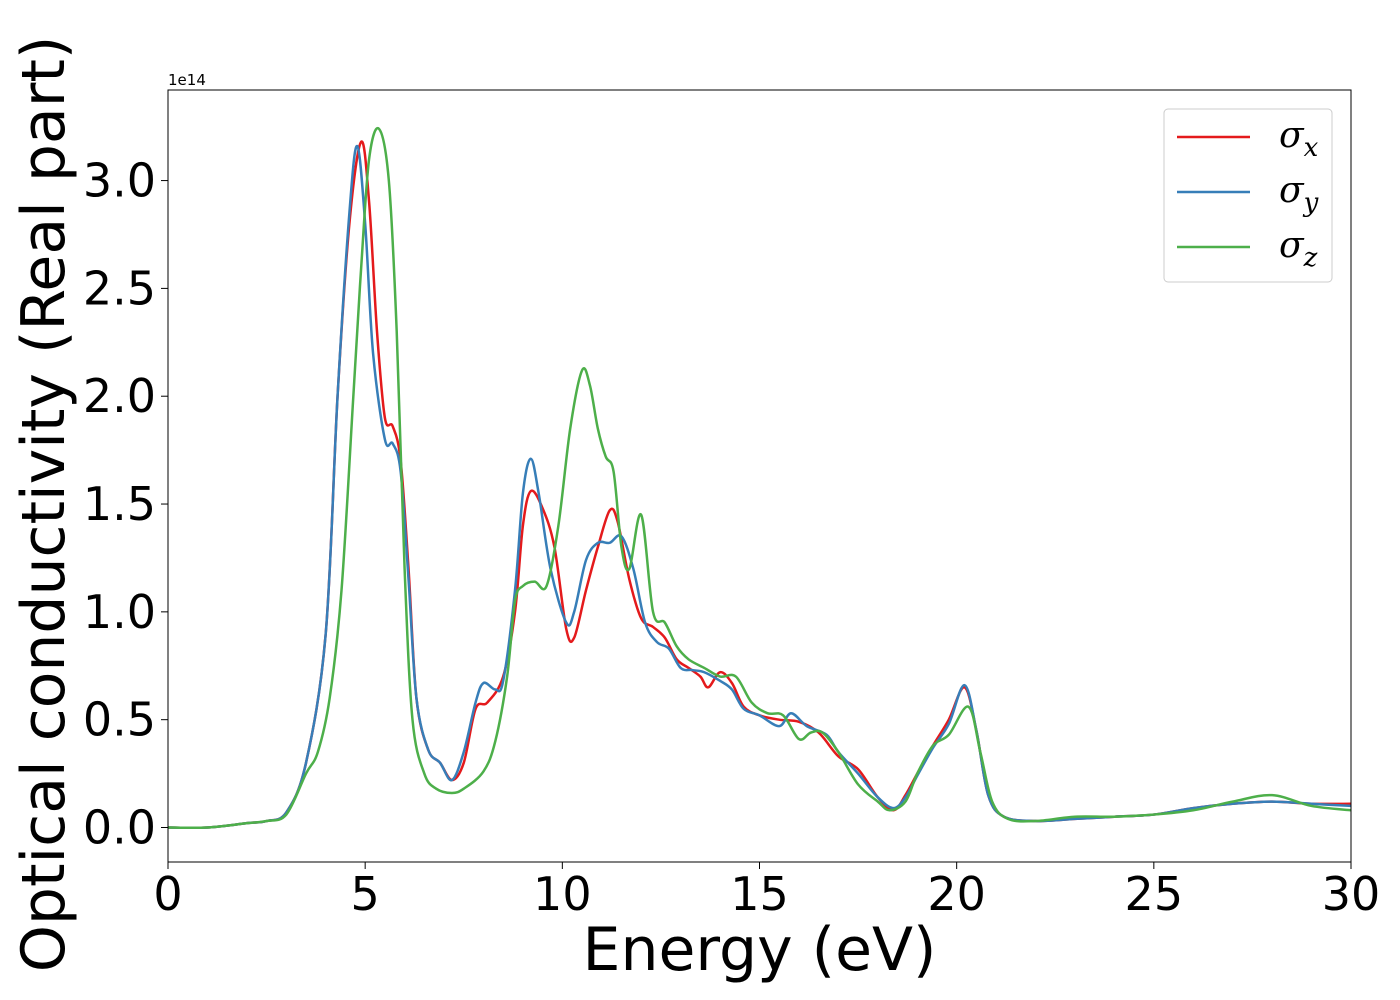 The width and height of the screenshot is (1400, 1000). What do you see at coordinates (1298, 249) in the screenshot?
I see `legend-label-z: σz` at bounding box center [1298, 249].